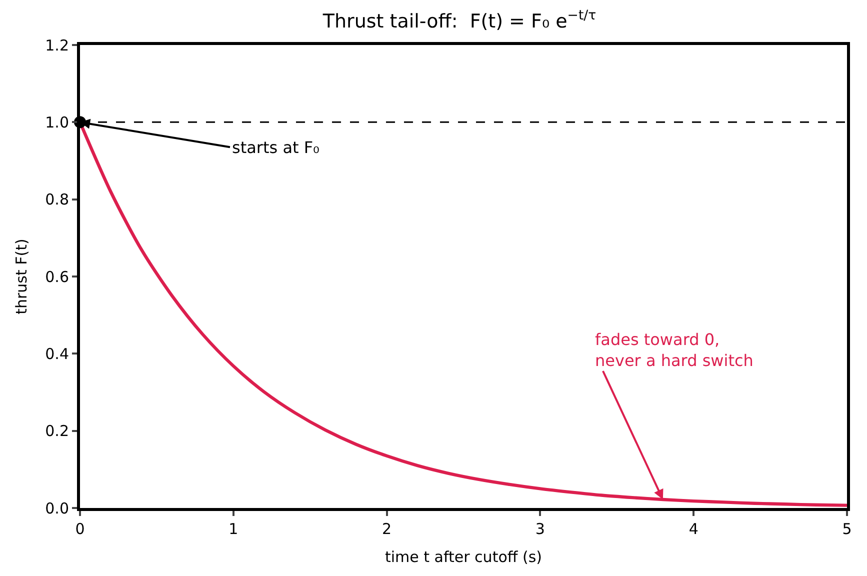 This screenshot has height=576, width=867. Describe the element at coordinates (21, 276) in the screenshot. I see `y-axis-title: thrust F(t)` at that location.